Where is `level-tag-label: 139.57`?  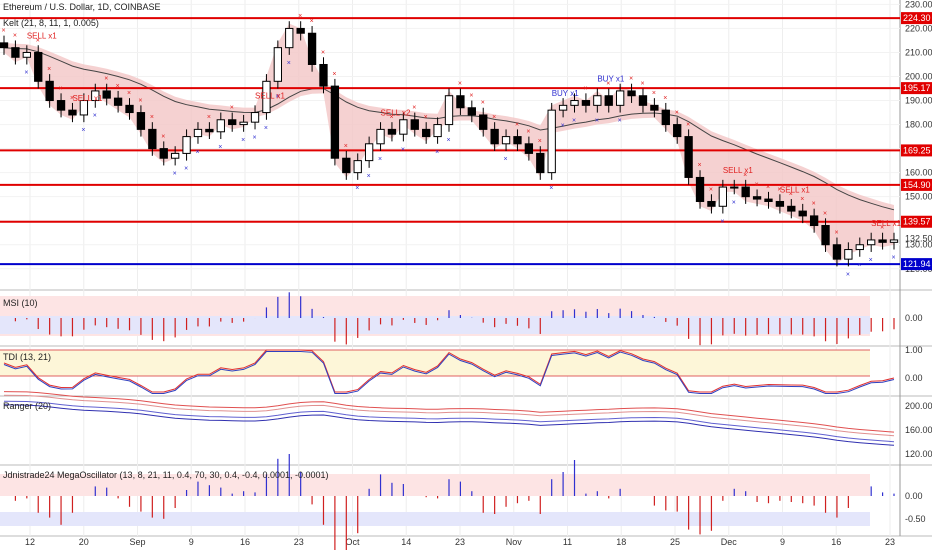 level-tag-label: 139.57 is located at coordinates (917, 222).